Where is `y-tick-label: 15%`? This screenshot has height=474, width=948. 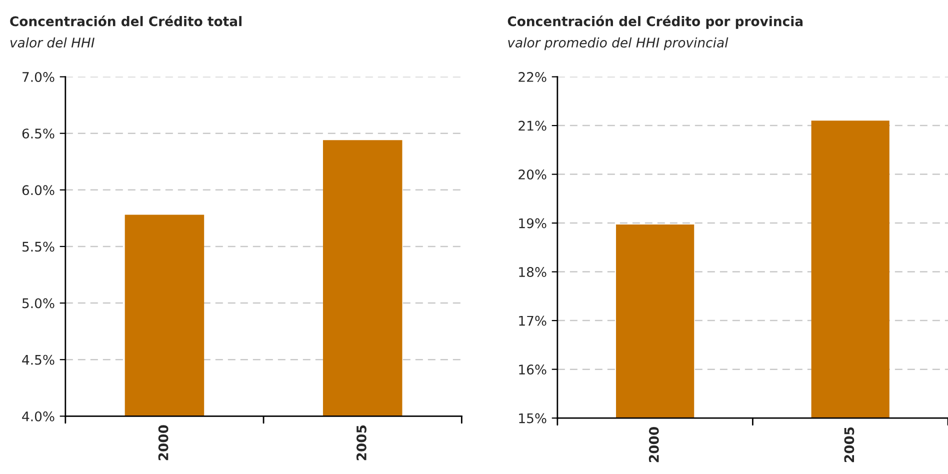
y-tick-label: 15% is located at coordinates (532, 418).